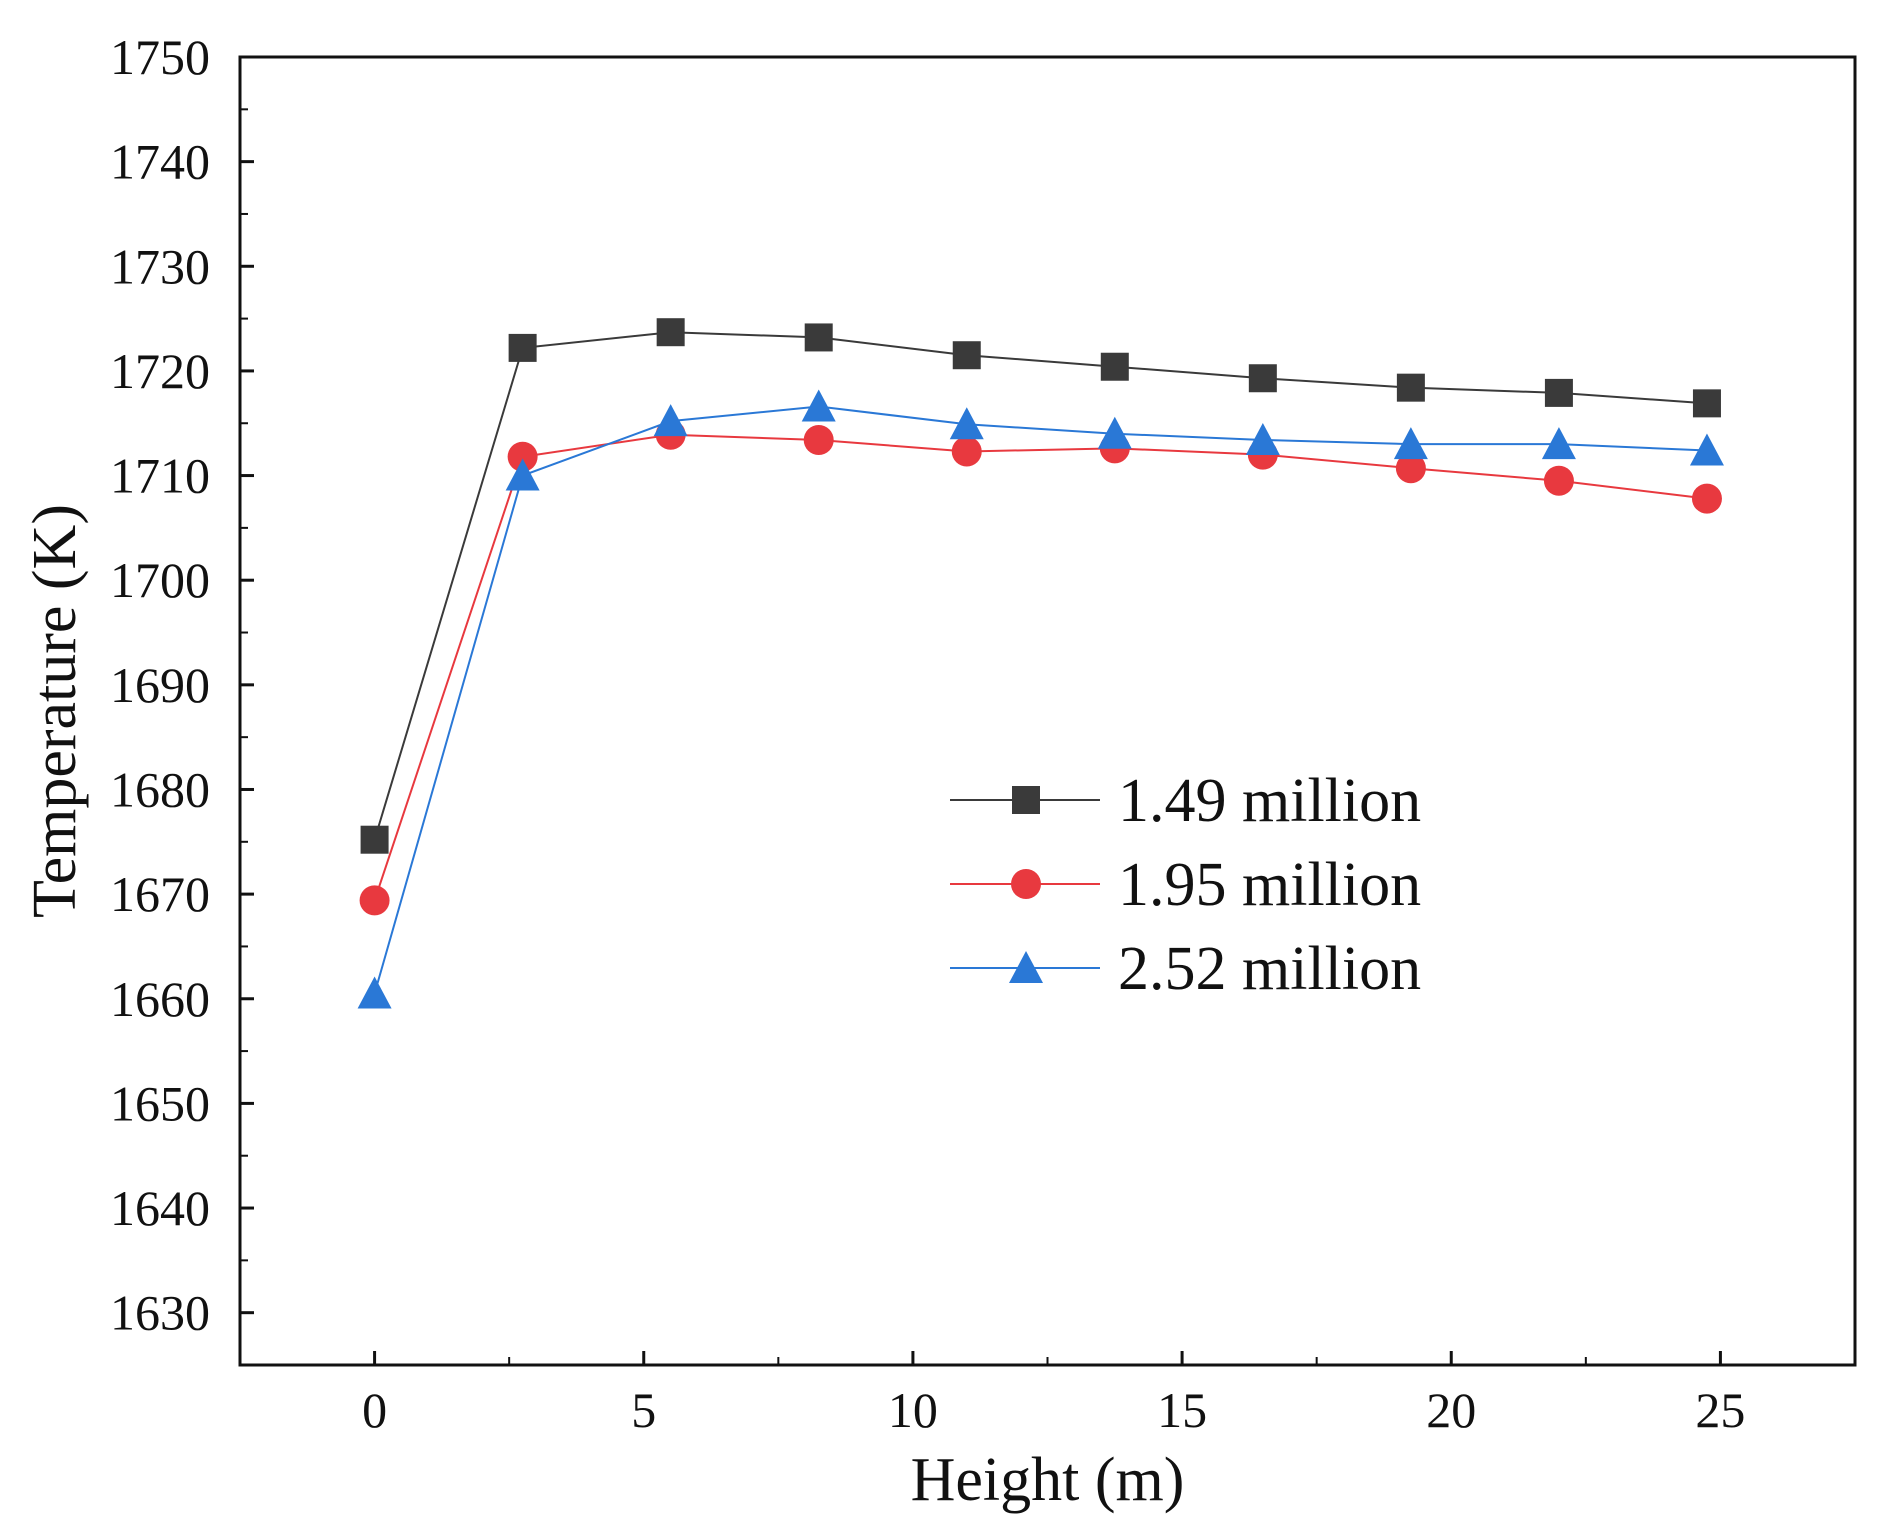 The height and width of the screenshot is (1533, 1879). What do you see at coordinates (1026, 884) in the screenshot?
I see `legend-marker-circle` at bounding box center [1026, 884].